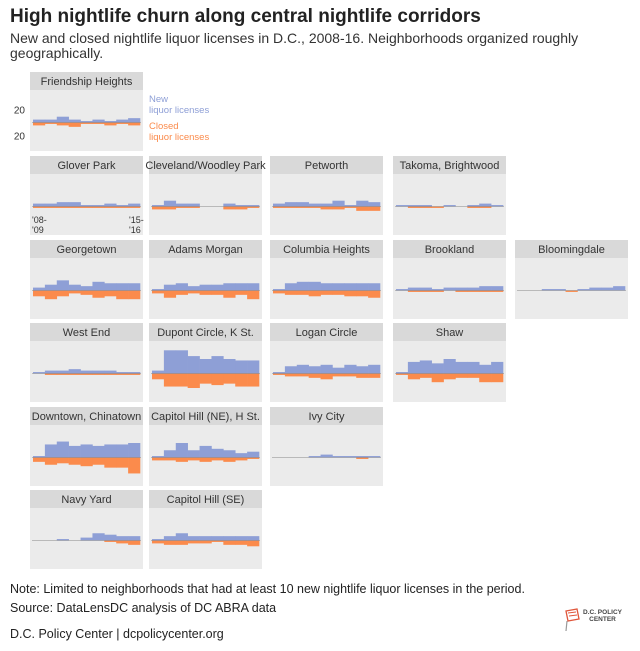 This screenshot has height=651, width=640. I want to click on panel-title: Ivy City, so click(326, 417).